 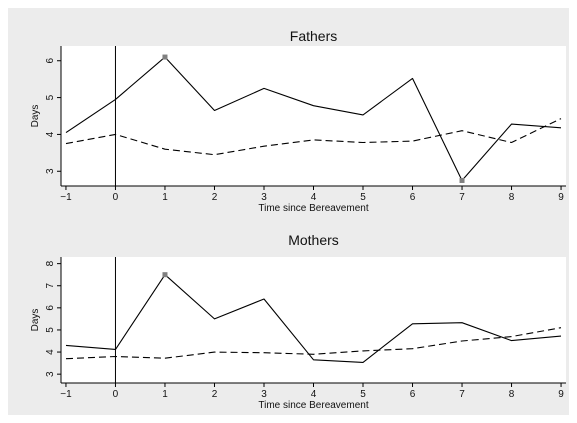 I want to click on mothers-x-tick-label: 8, so click(x=512, y=394).